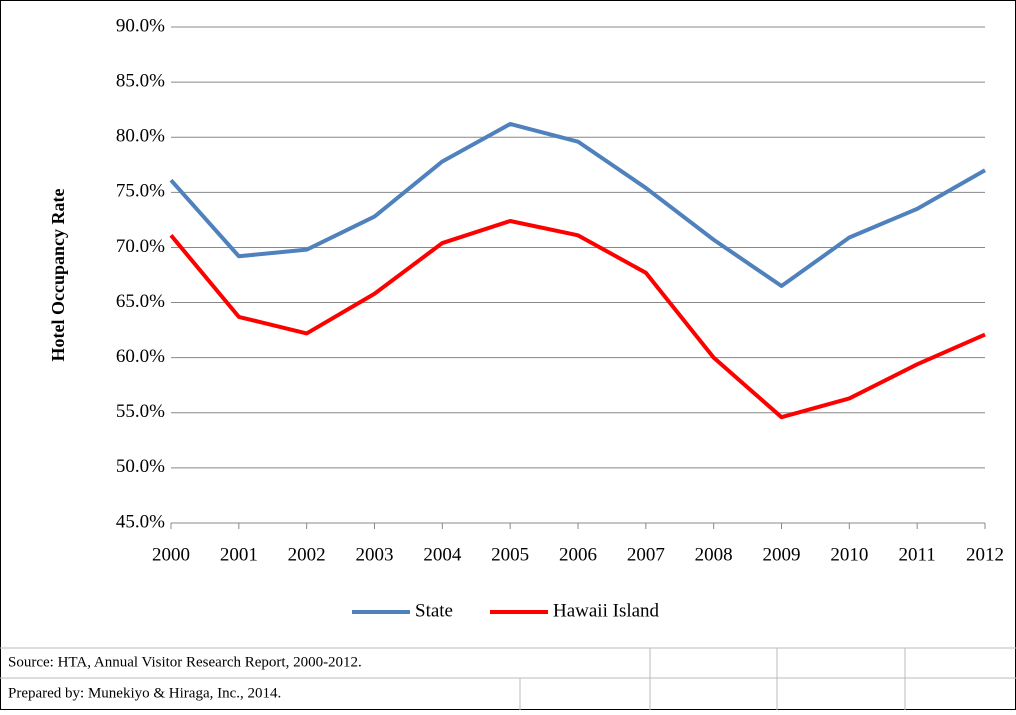 The height and width of the screenshot is (715, 1016). What do you see at coordinates (140, 466) in the screenshot?
I see `y-tick-label: 50.0%` at bounding box center [140, 466].